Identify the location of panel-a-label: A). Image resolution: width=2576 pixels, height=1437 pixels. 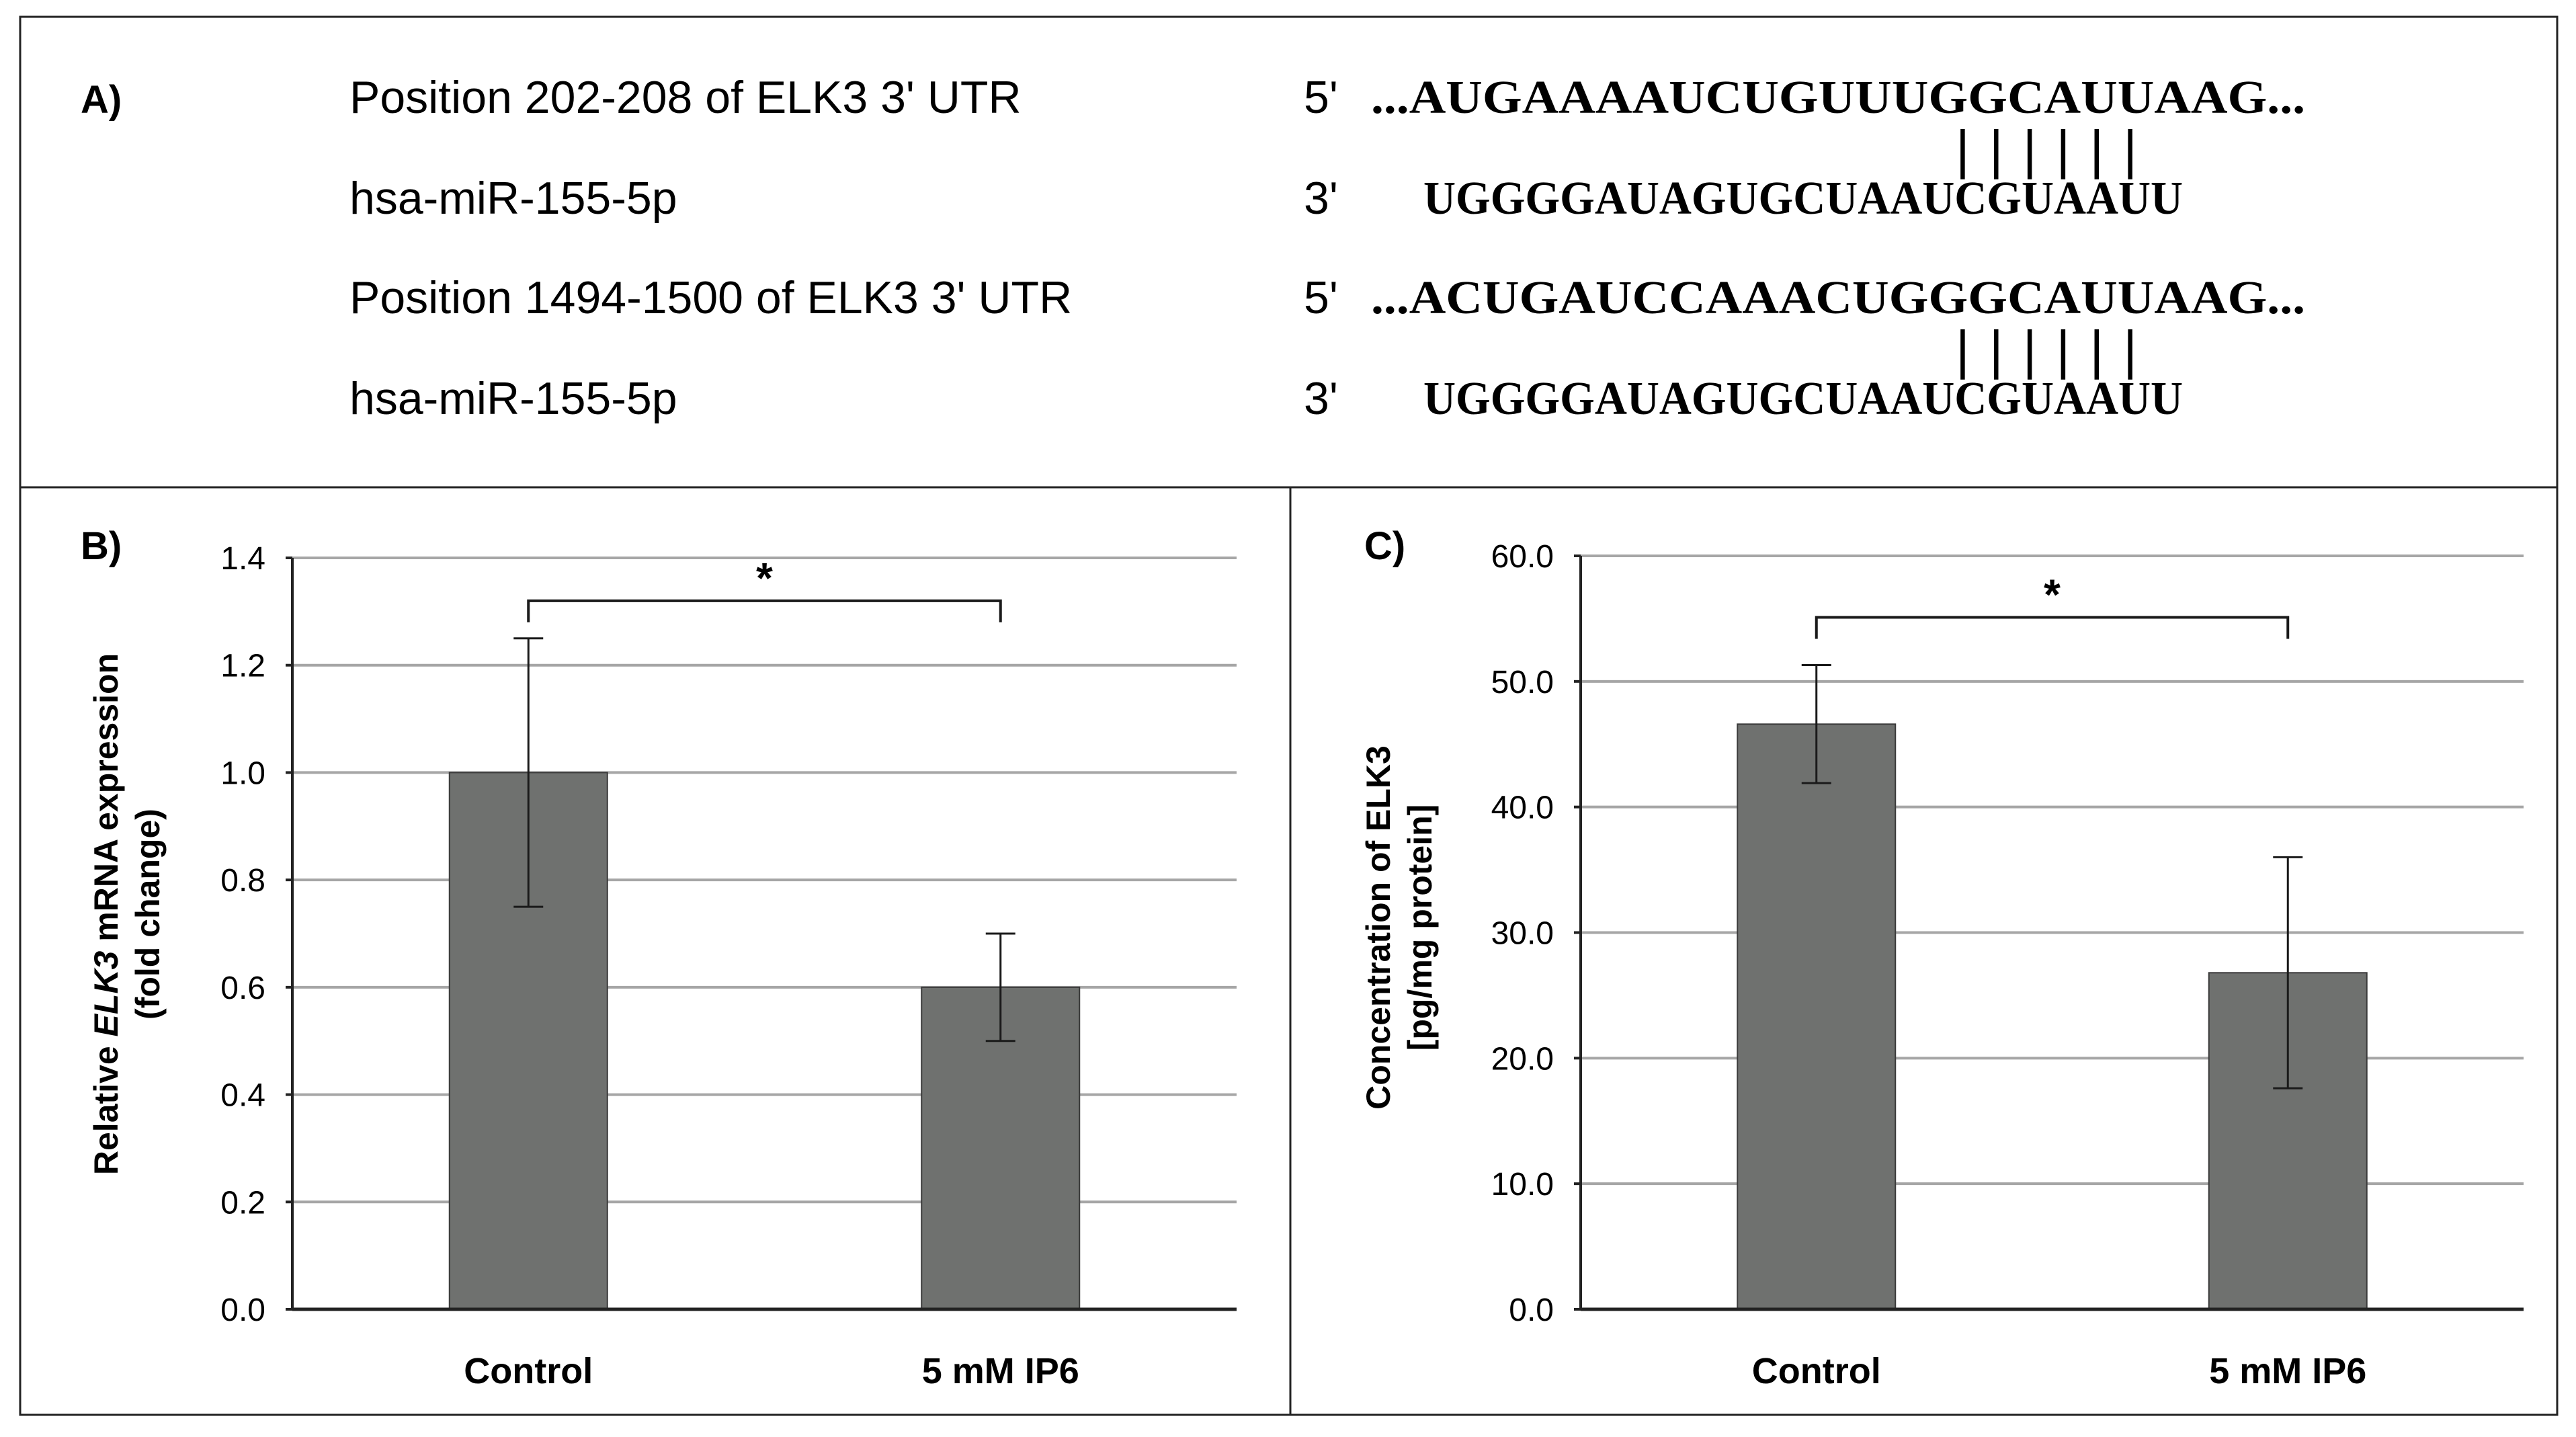
(101, 100).